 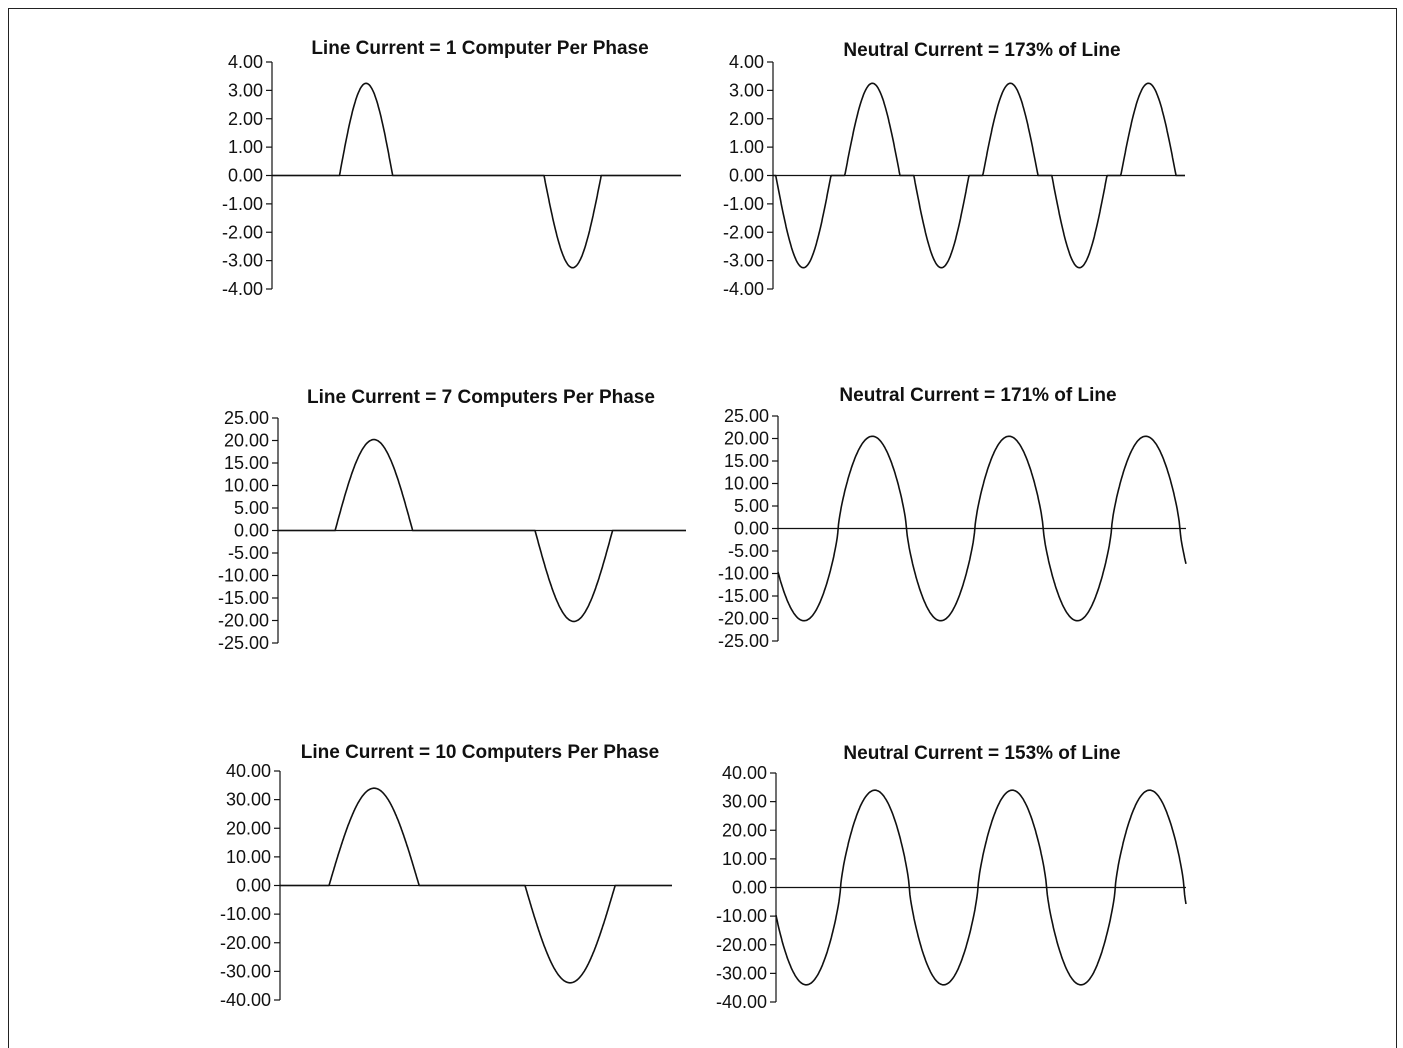 What do you see at coordinates (481, 397) in the screenshot?
I see `chart-title: Line Current = 7 Computers Per Phase` at bounding box center [481, 397].